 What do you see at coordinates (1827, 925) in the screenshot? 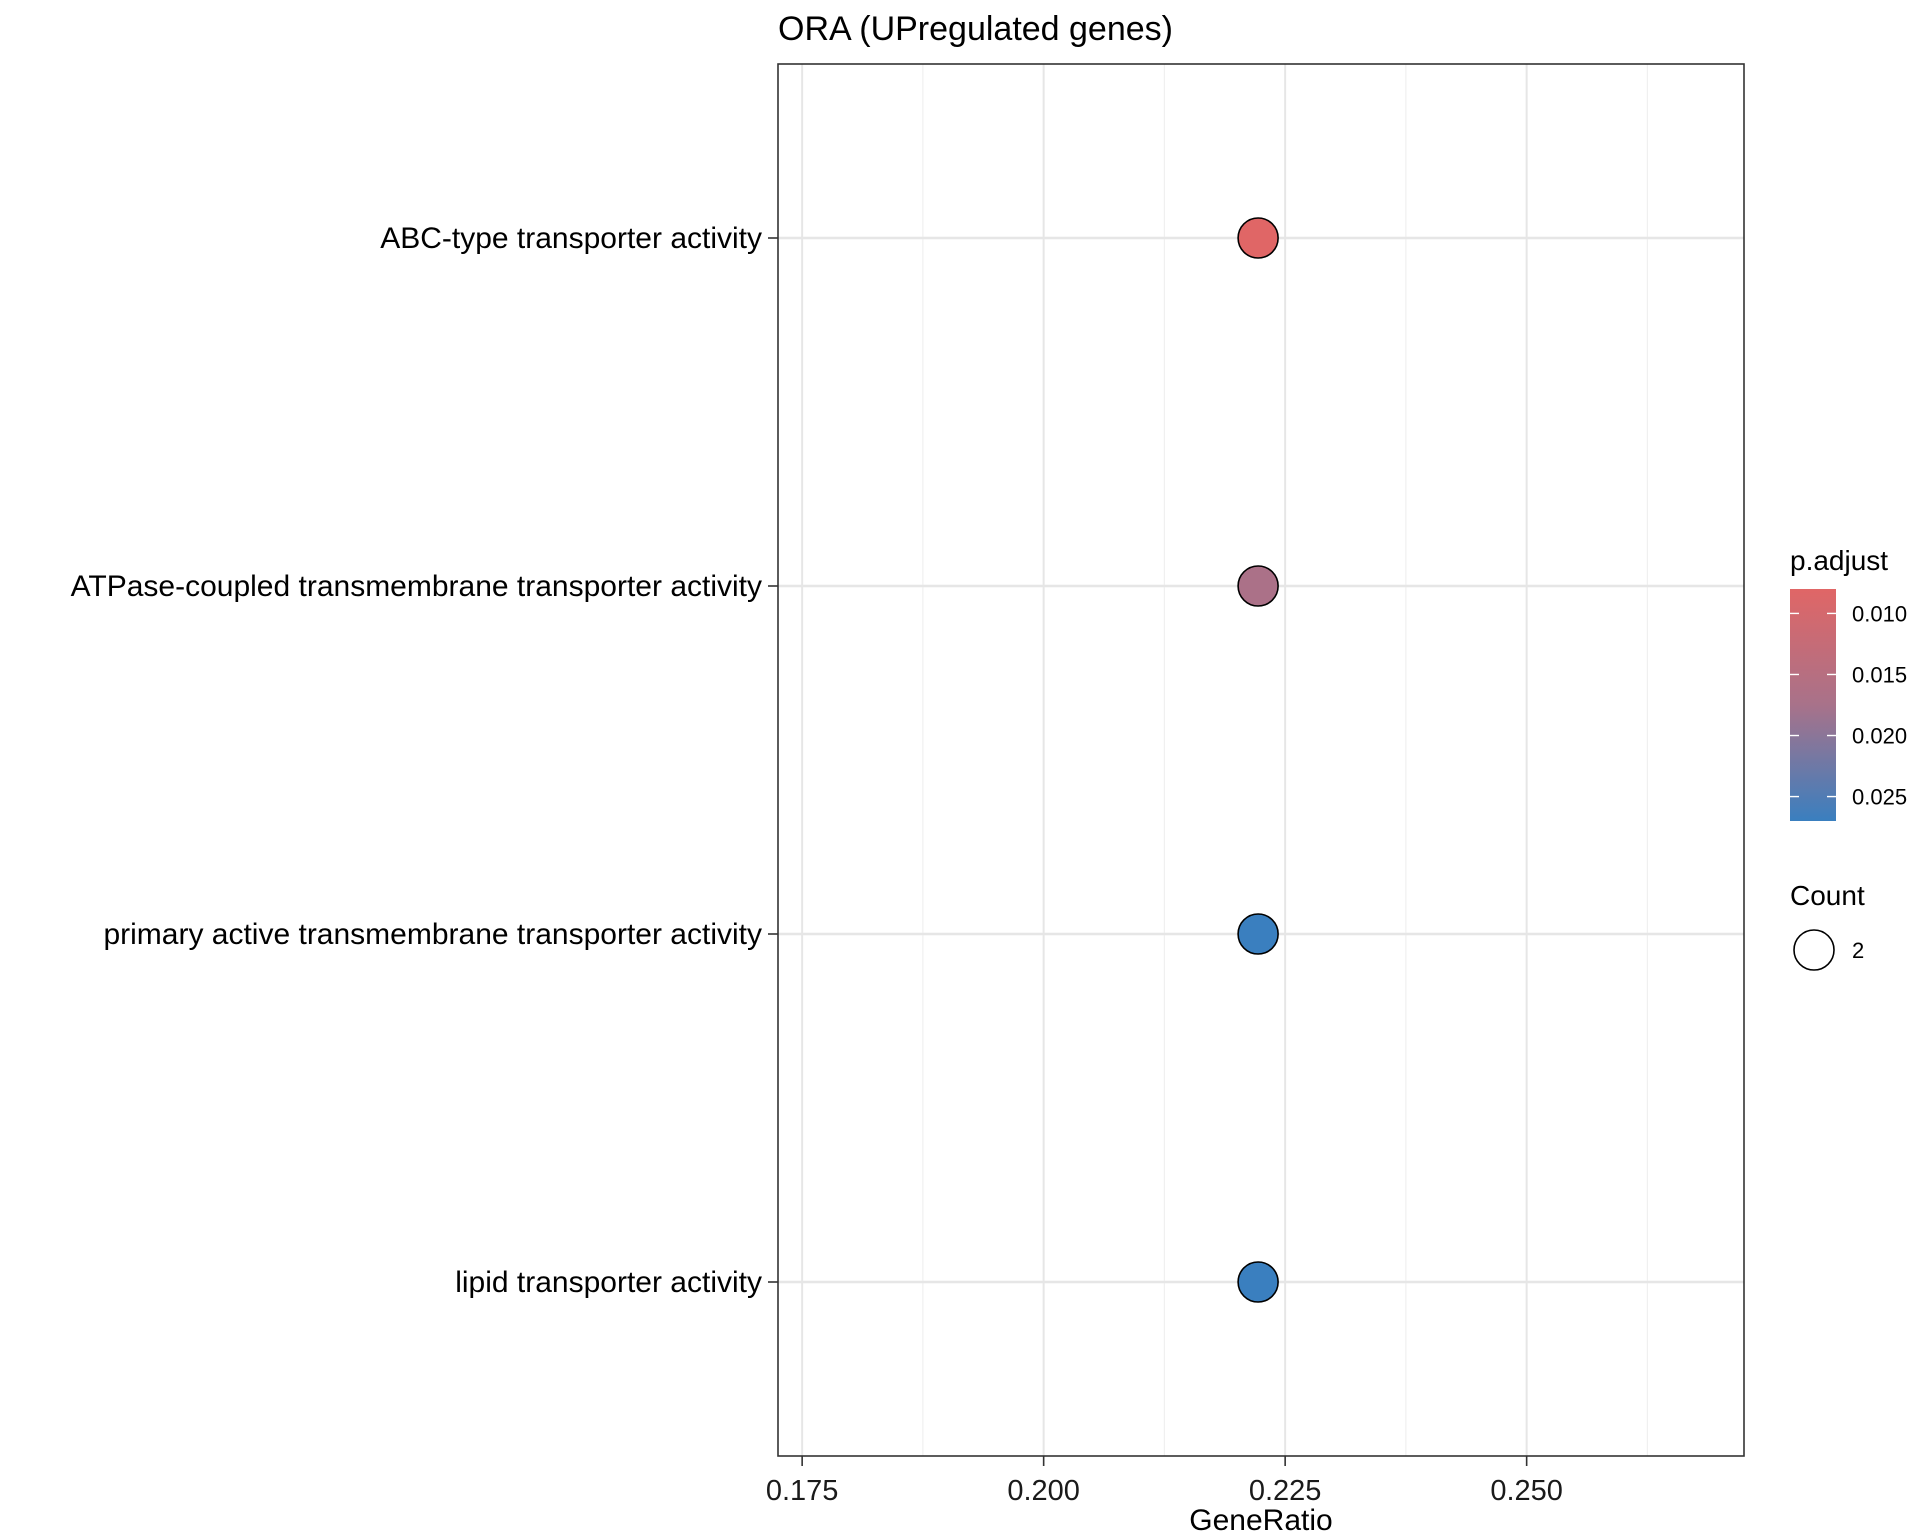
I see `size-legend: Count 2` at bounding box center [1827, 925].